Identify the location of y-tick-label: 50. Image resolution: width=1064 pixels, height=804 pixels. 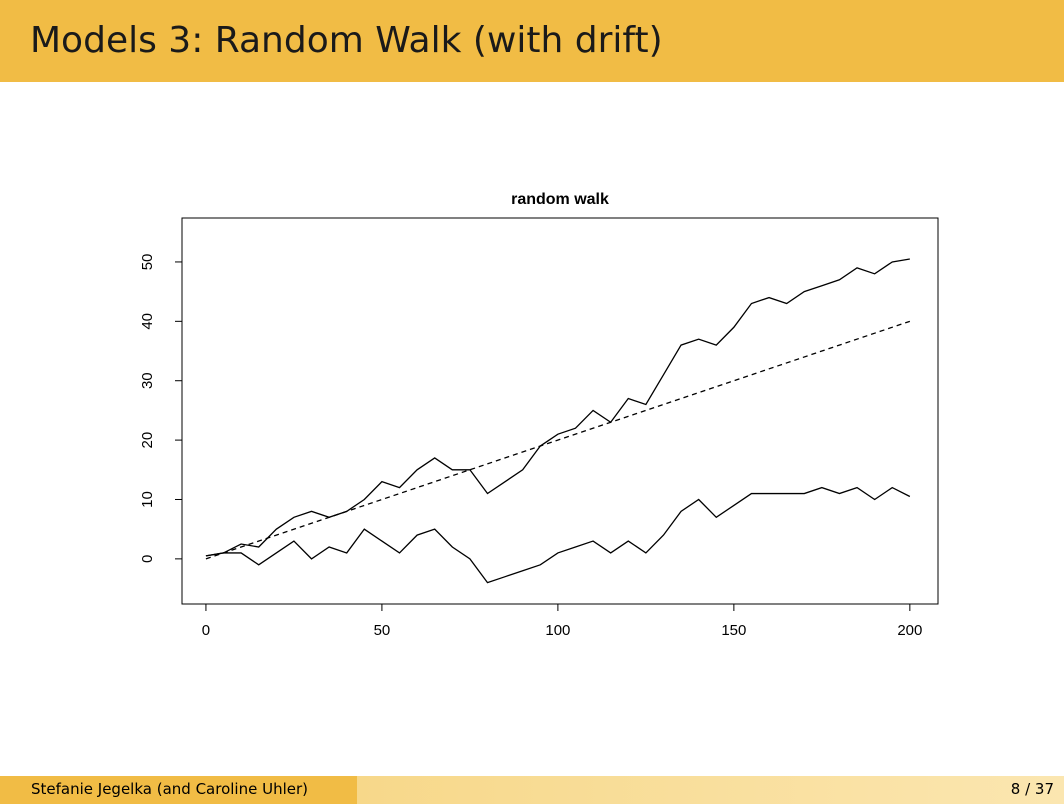
(147, 262).